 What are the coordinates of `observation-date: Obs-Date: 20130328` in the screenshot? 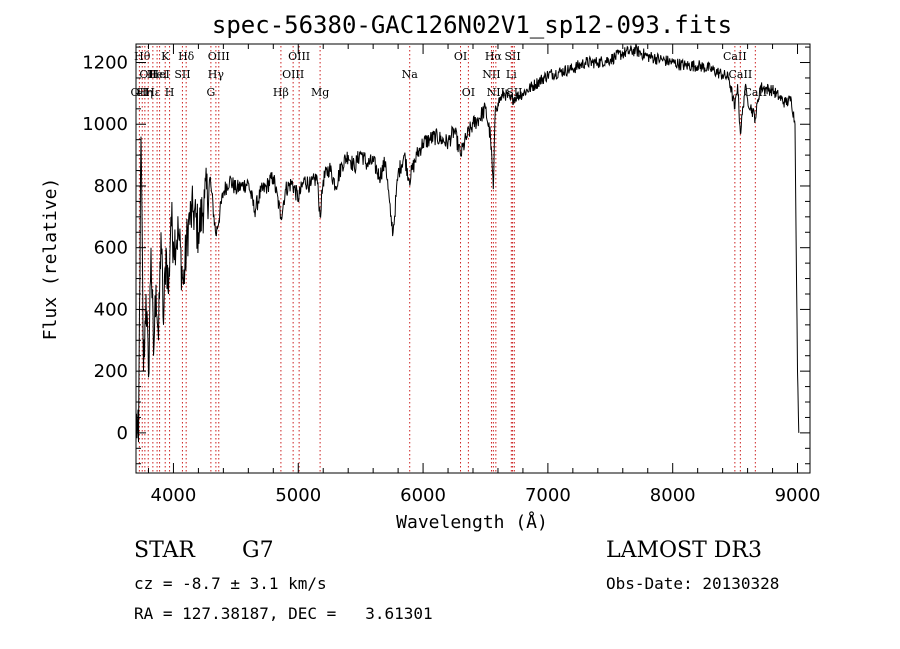 It's located at (693, 583).